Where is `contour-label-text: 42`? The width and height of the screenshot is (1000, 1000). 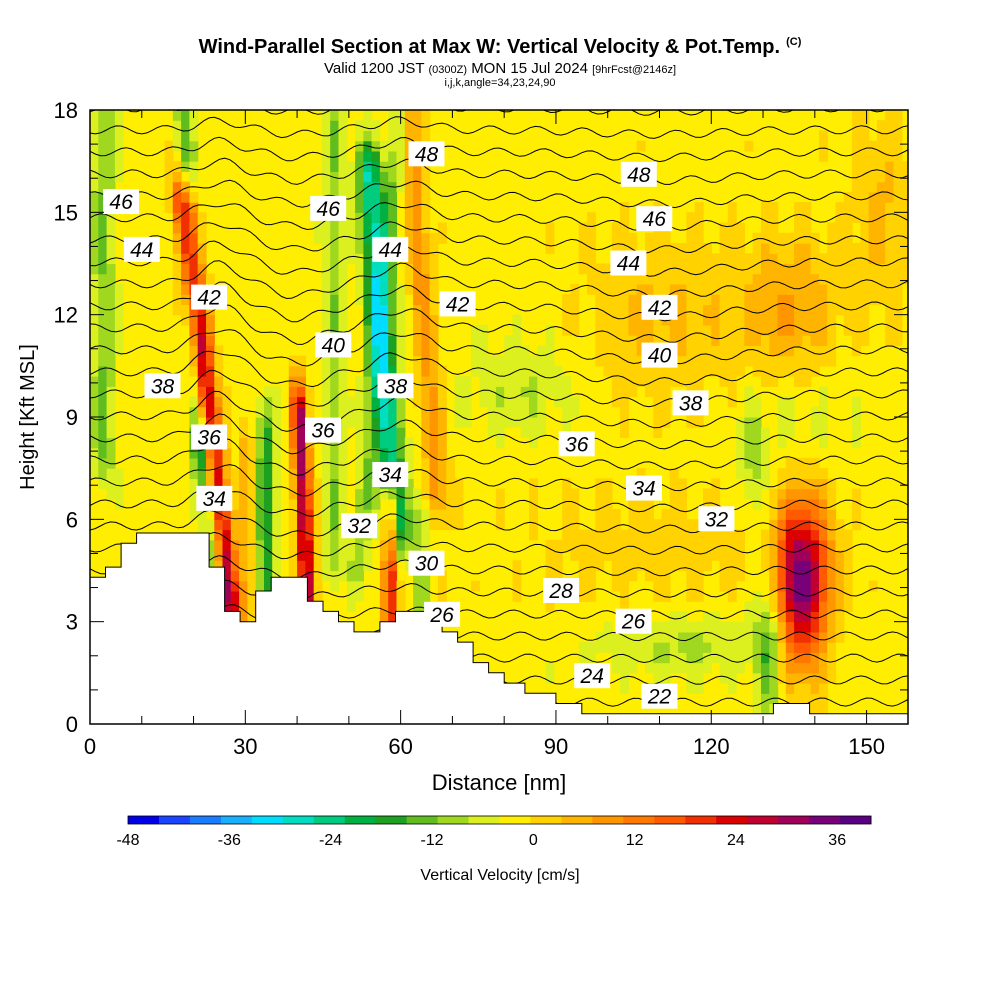
contour-label-text: 42 is located at coordinates (660, 308).